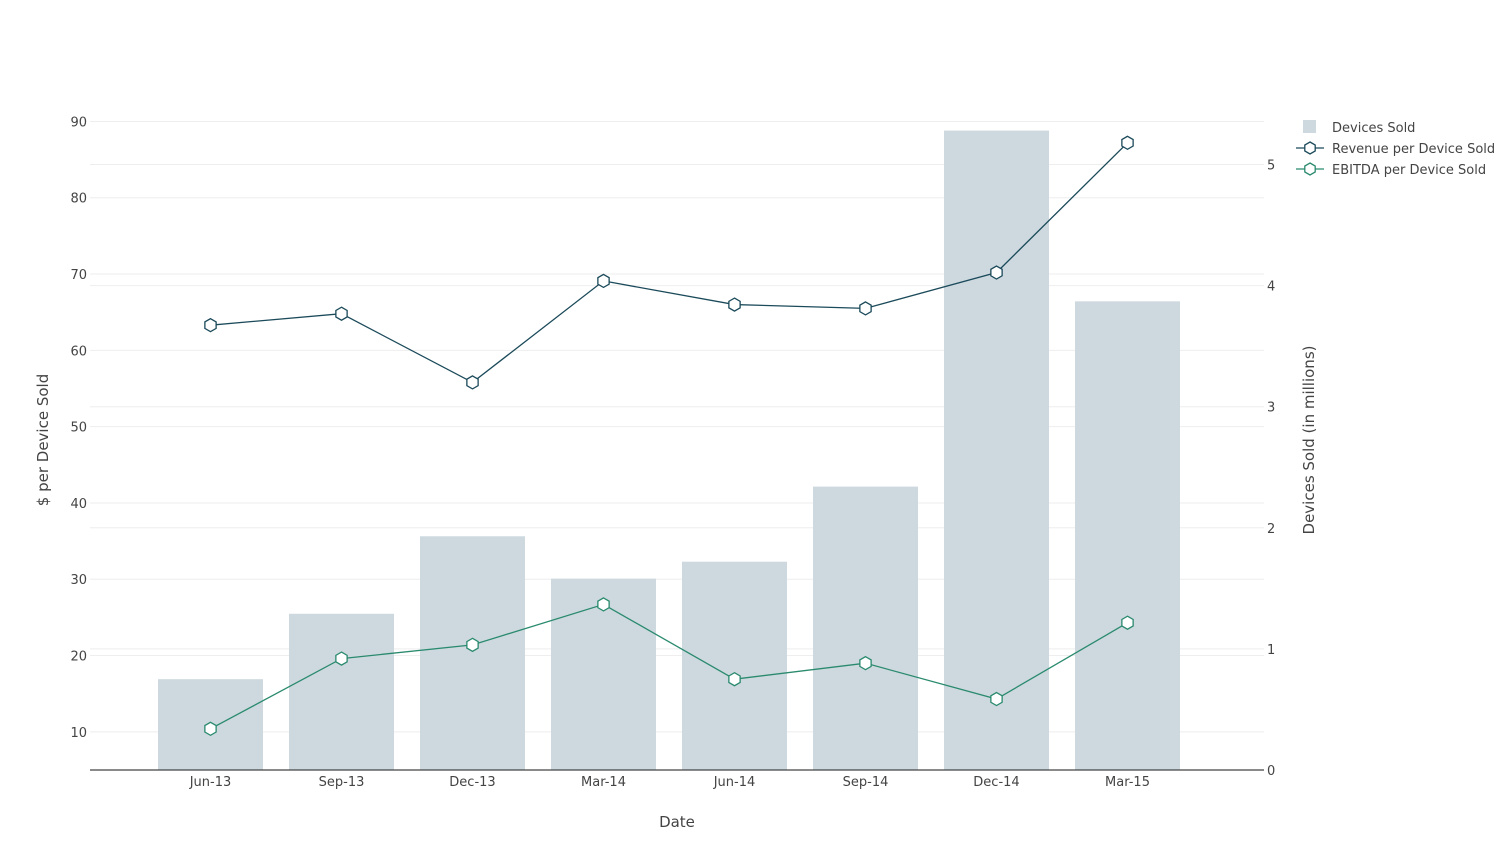 The image size is (1502, 859). Describe the element at coordinates (669, 666) in the screenshot. I see `line-ebitda-per-device` at that location.